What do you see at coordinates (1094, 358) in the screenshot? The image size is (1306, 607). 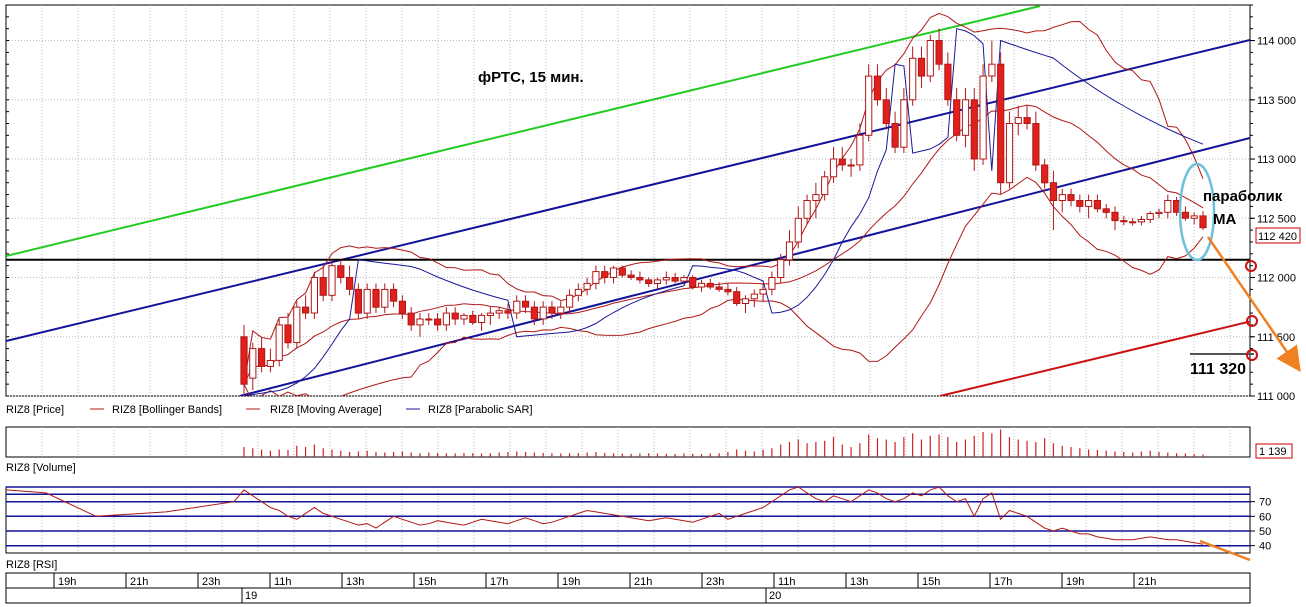 I see `red-channel-line` at bounding box center [1094, 358].